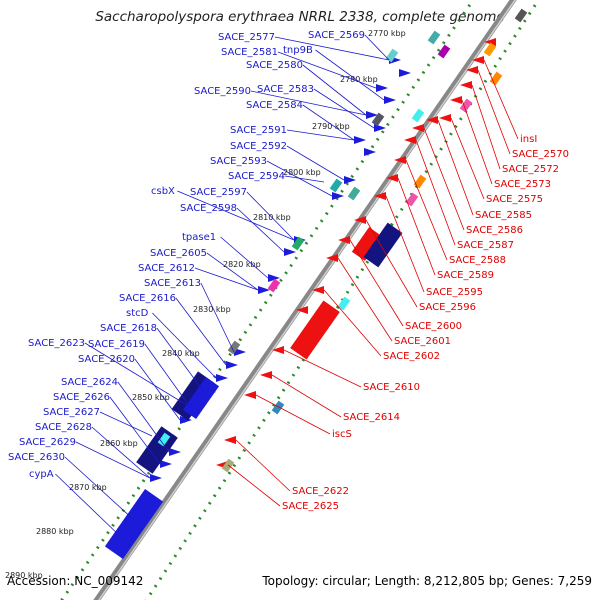 The height and width of the screenshot is (600, 600). I want to click on forward-gene-label: SACE_2583, so click(285, 89).